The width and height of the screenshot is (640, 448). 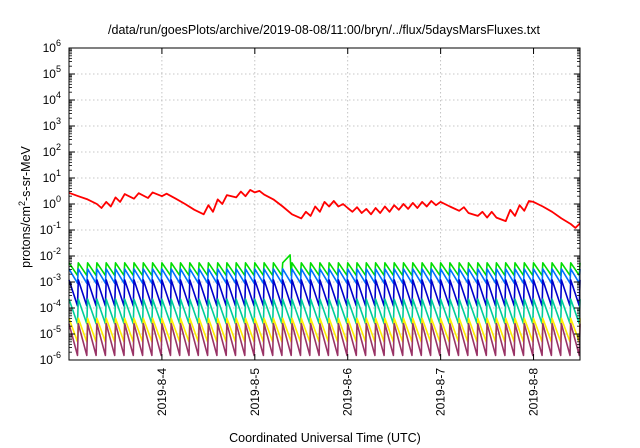 What do you see at coordinates (22, 203) in the screenshot?
I see `y-axis-title-sup: 2` at bounding box center [22, 203].